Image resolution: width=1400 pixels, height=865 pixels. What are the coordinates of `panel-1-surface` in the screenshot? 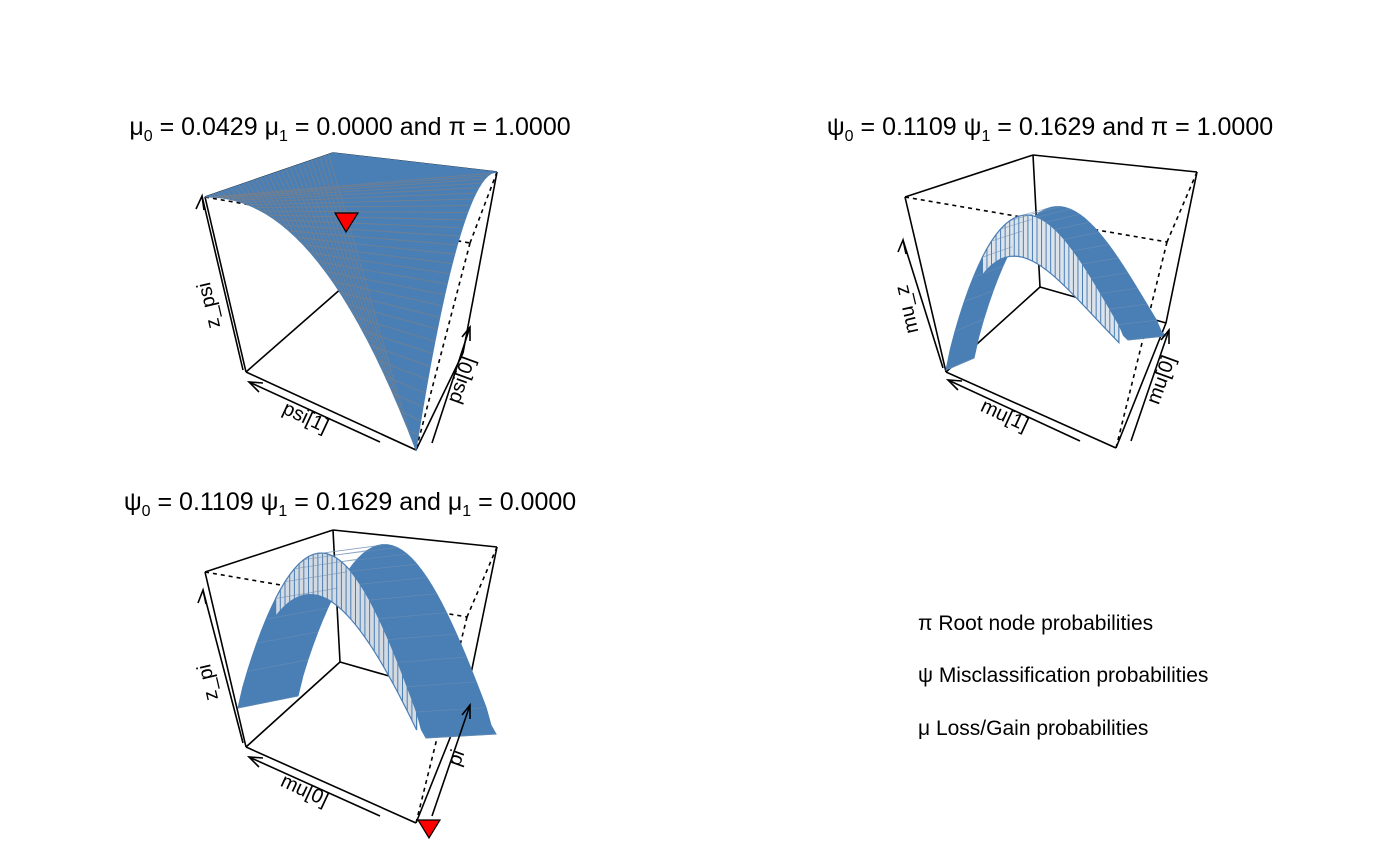 It's located at (351, 302).